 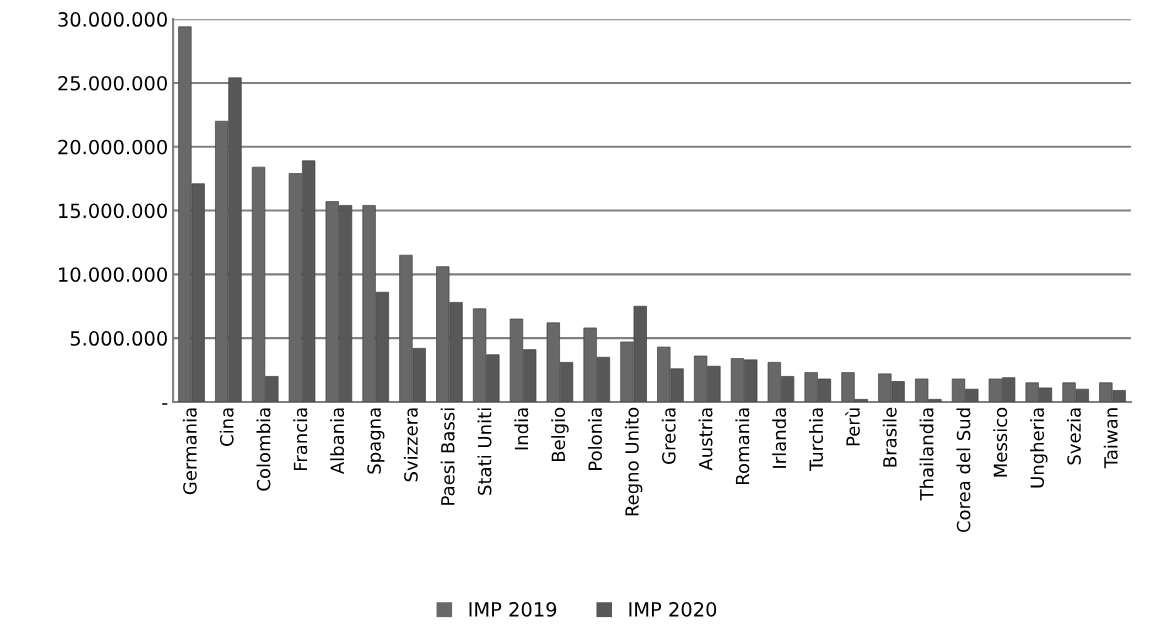 What do you see at coordinates (816, 440) in the screenshot?
I see `x-tick-label: Turchia` at bounding box center [816, 440].